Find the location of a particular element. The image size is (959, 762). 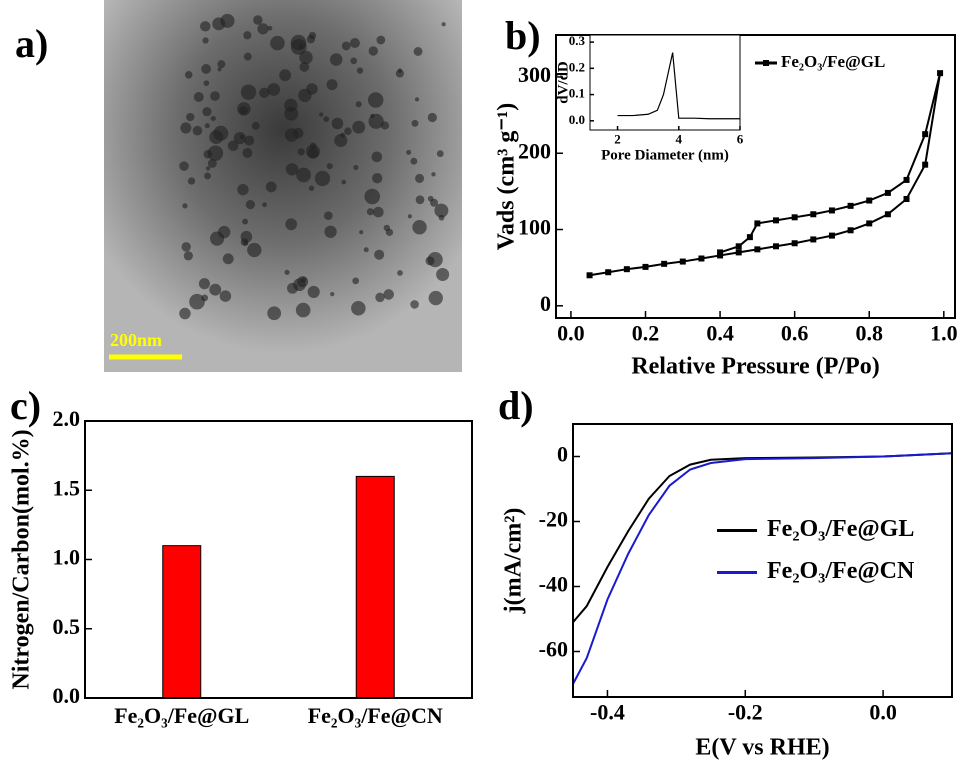

y-tick-label: 1.5 is located at coordinates (67, 487).